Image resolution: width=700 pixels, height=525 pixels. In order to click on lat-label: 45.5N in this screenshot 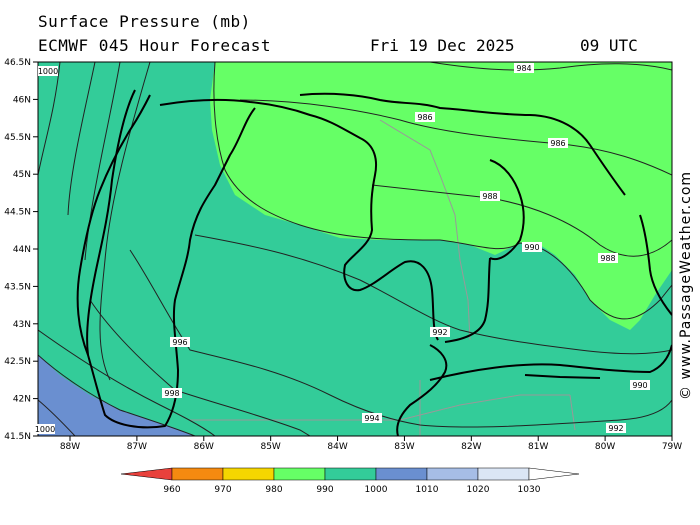, I will do `click(17, 138)`.